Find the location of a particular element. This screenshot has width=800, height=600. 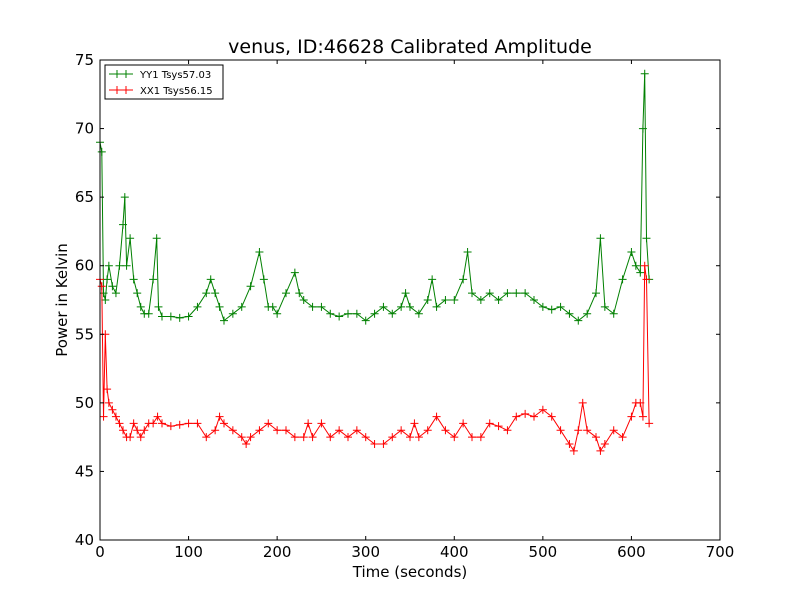

y-tick-label: 65 is located at coordinates (84, 197).